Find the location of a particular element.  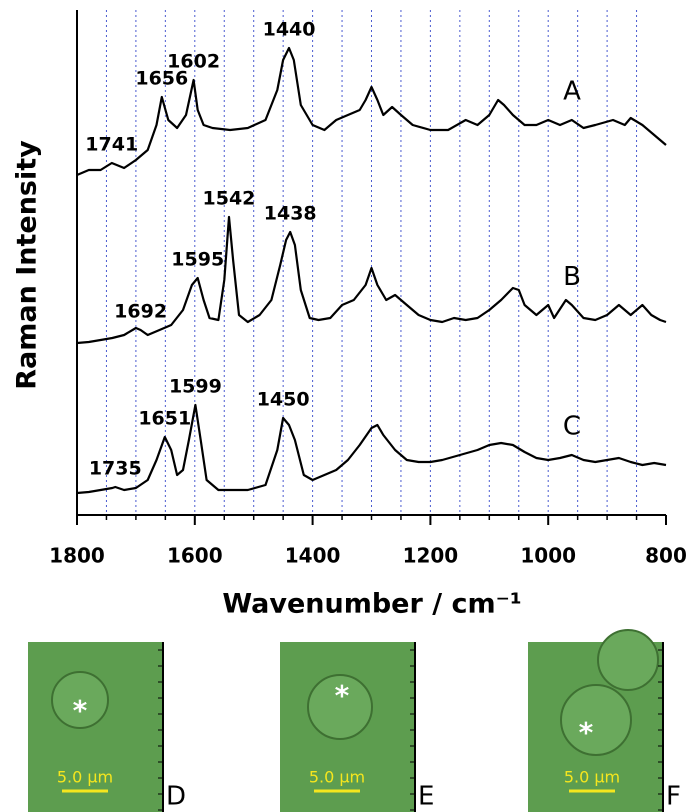

x-tick-label: 1000 is located at coordinates (548, 556).